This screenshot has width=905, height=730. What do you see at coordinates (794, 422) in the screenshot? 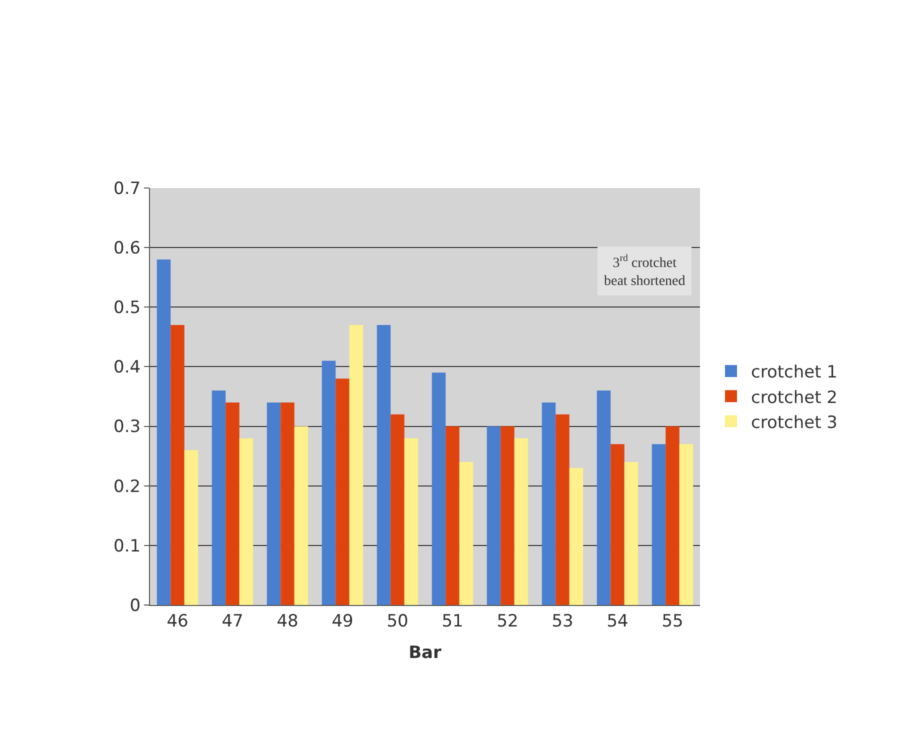
I see `legend-label: crotchet 3` at bounding box center [794, 422].